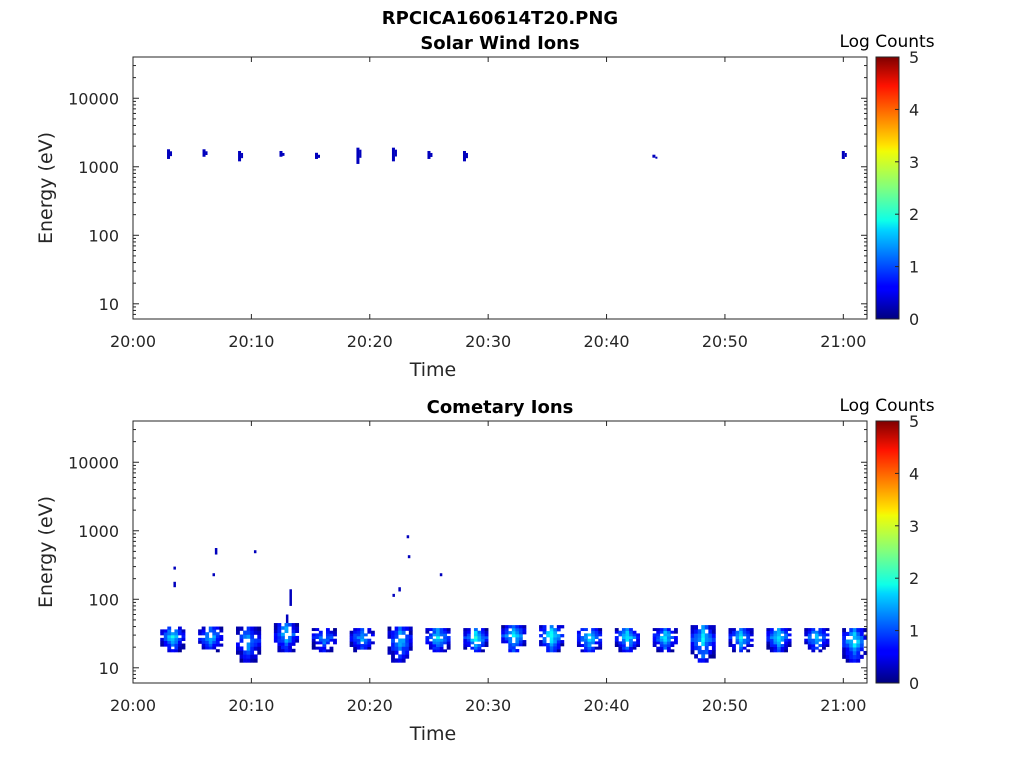 The width and height of the screenshot is (1024, 768). What do you see at coordinates (914, 421) in the screenshot?
I see `colorbar-tick-label: 5` at bounding box center [914, 421].